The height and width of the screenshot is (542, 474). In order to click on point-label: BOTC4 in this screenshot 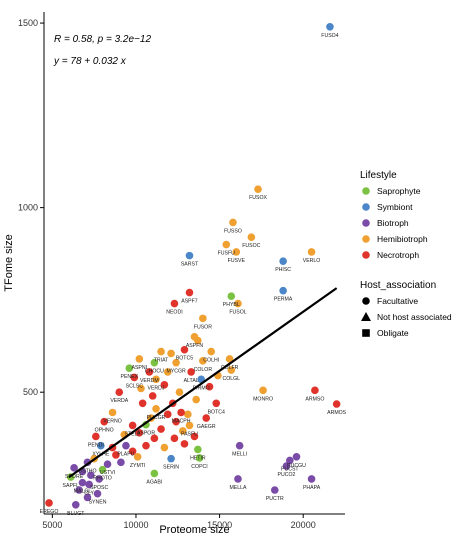, I will do `click(216, 412)`.